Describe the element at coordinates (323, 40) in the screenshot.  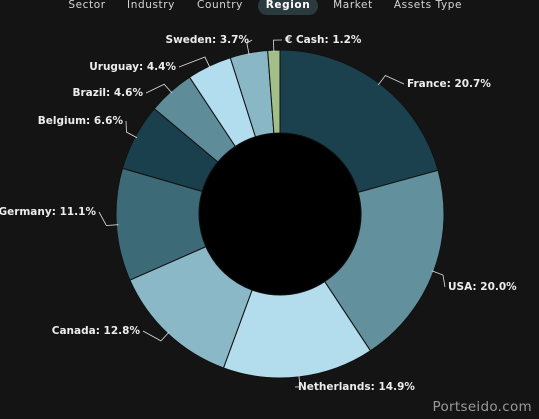
I see `label-cash: € Cash: 1.2%` at that location.